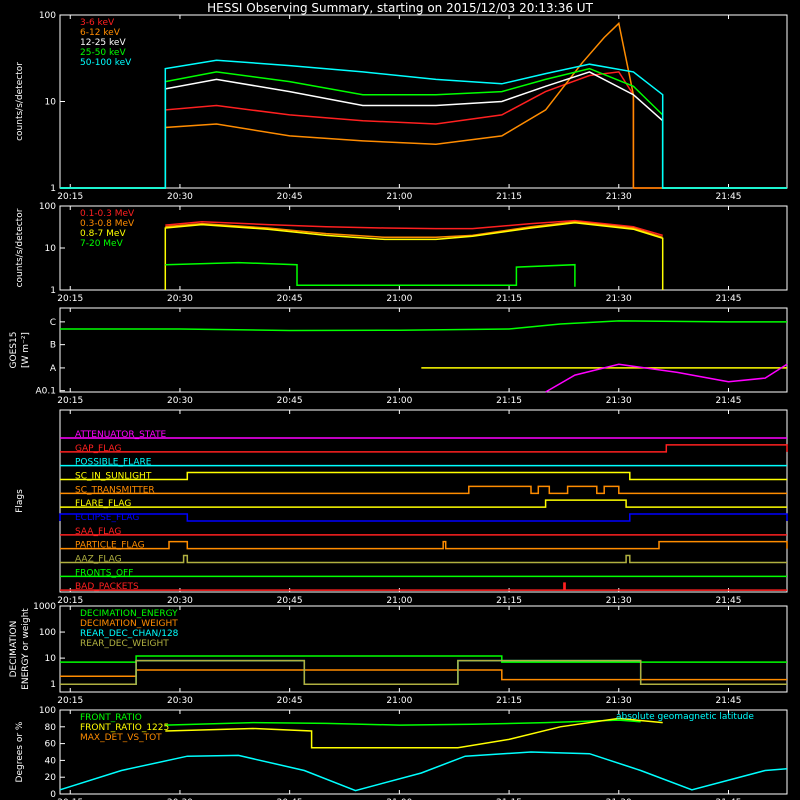 The image size is (800, 800). I want to click on y-tick-label: 60, so click(51, 745).